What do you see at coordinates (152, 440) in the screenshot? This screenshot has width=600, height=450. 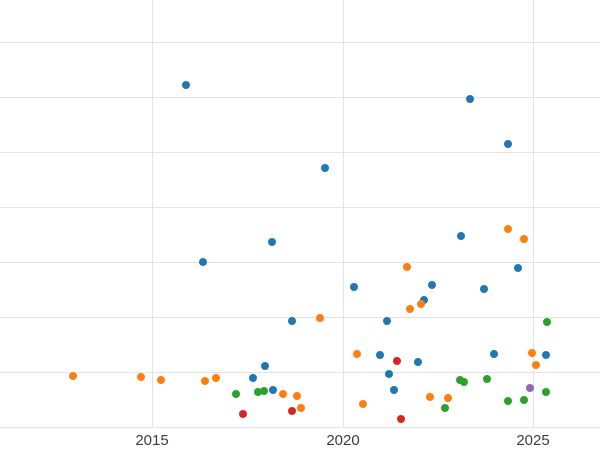 I see `x-tick-label: 2015` at bounding box center [152, 440].